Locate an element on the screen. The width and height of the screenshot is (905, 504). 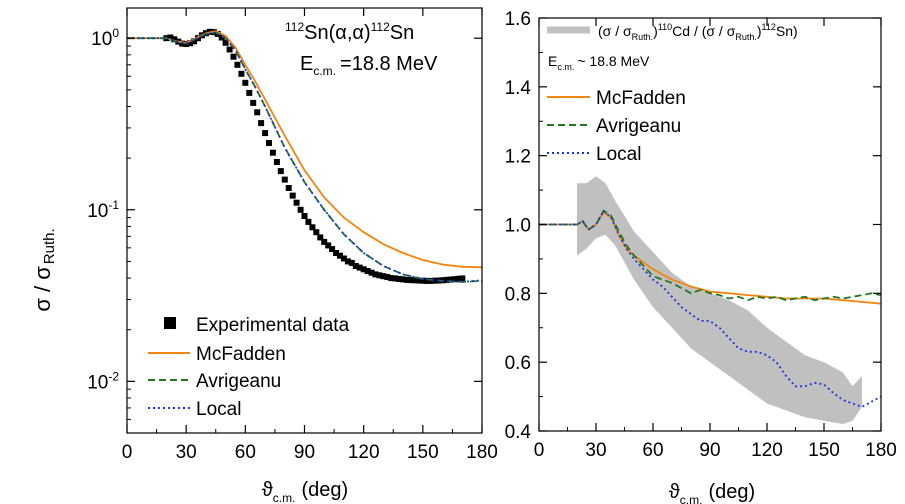
legend-label-mcfadden: McFadden is located at coordinates (241, 354).